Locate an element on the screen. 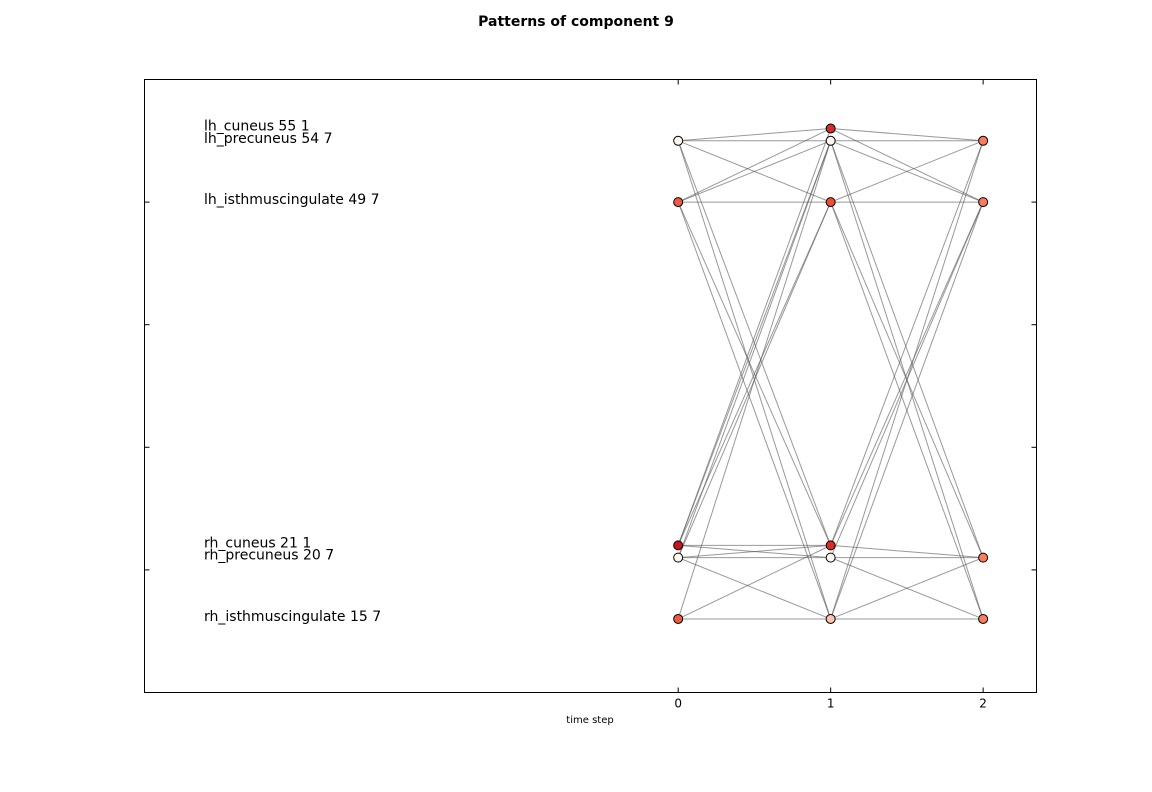  edge-t1_lhc-t2_lhp is located at coordinates (907, 135).